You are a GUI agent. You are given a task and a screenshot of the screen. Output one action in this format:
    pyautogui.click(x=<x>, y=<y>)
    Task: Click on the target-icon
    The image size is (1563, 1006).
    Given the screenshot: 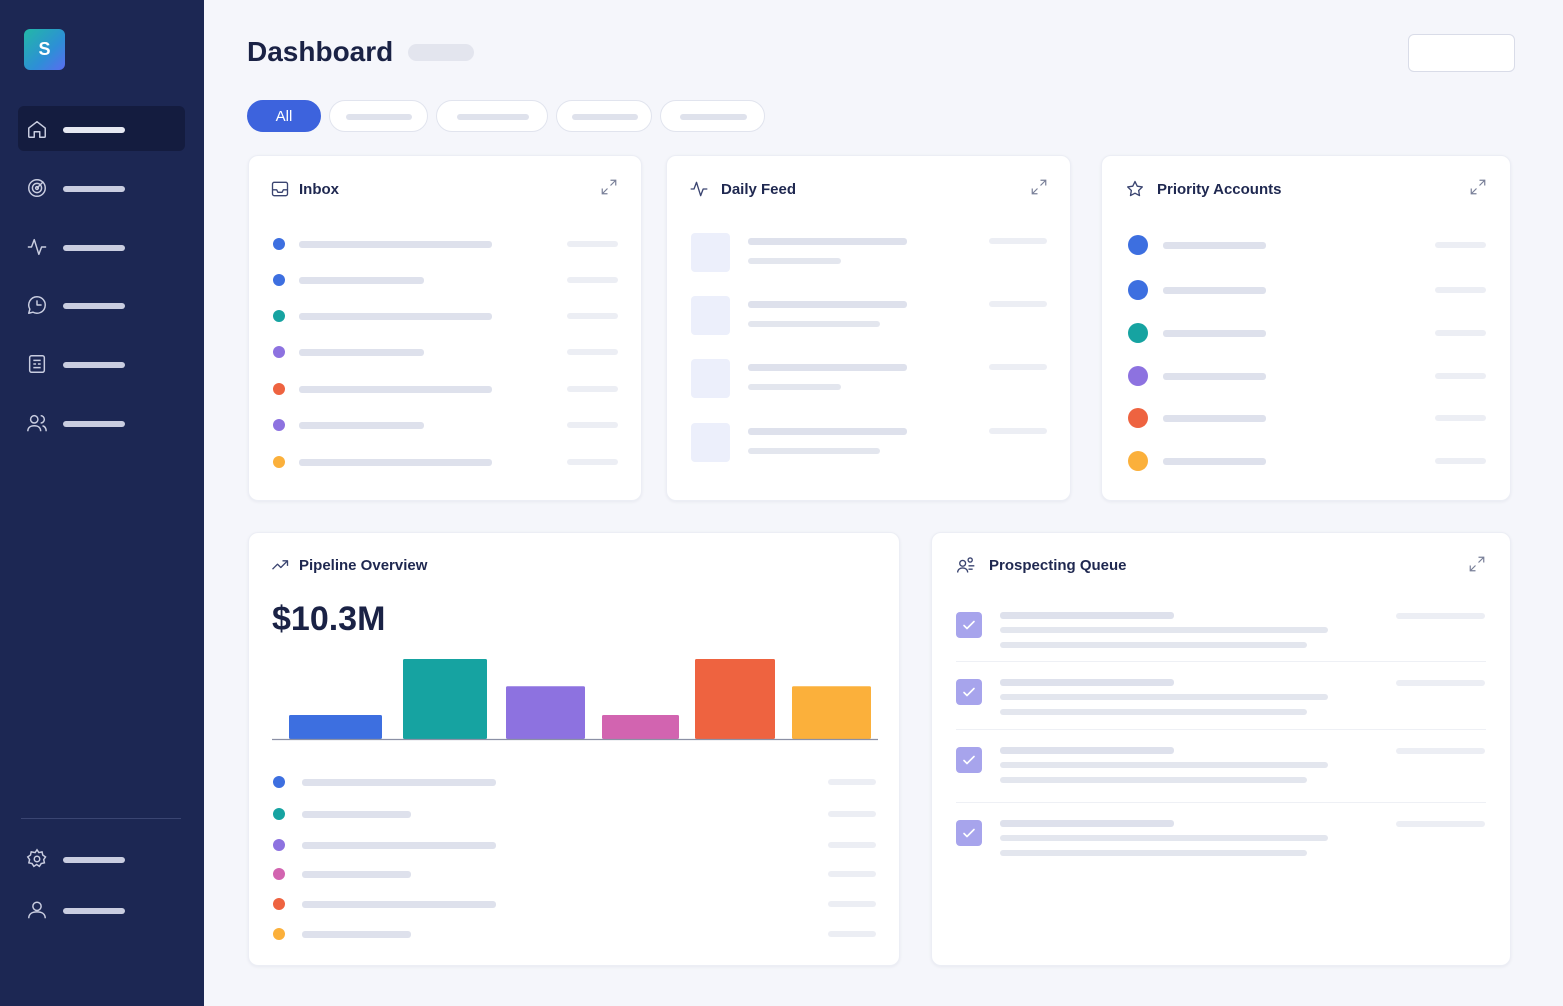 What is the action you would take?
    pyautogui.click(x=37, y=188)
    